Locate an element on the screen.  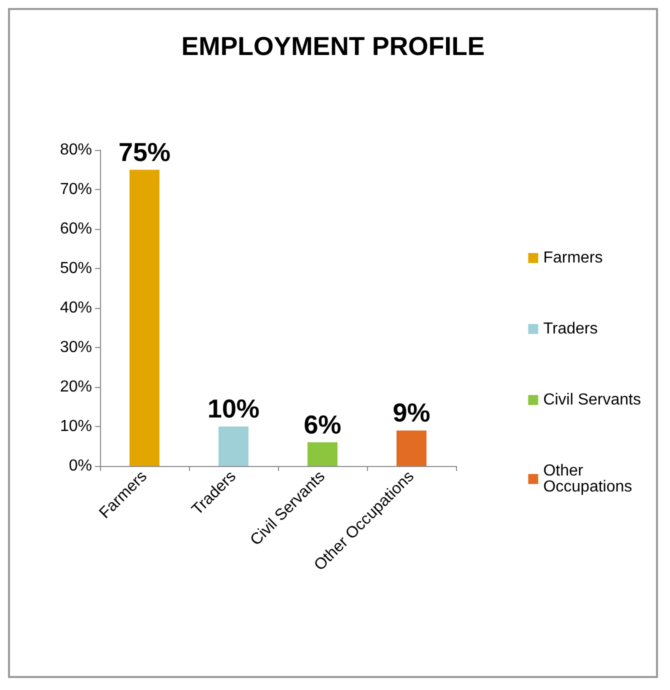
data-label: 9% is located at coordinates (411, 412).